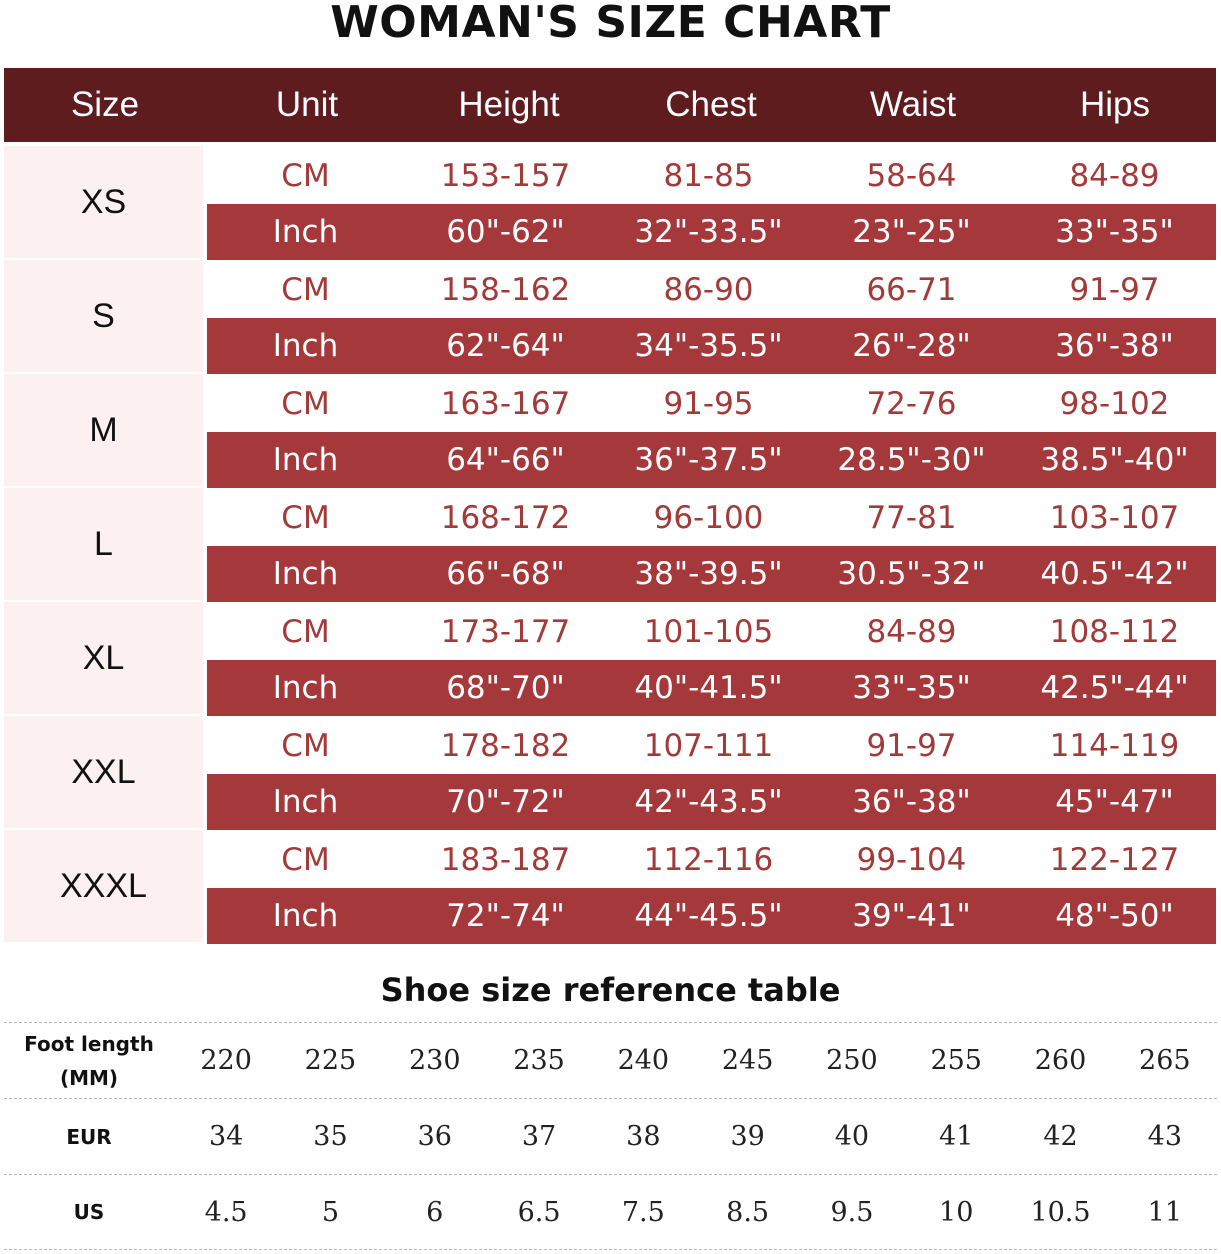 Image resolution: width=1221 pixels, height=1254 pixels. What do you see at coordinates (708, 574) in the screenshot?
I see `value-cell: 38"-39.5"` at bounding box center [708, 574].